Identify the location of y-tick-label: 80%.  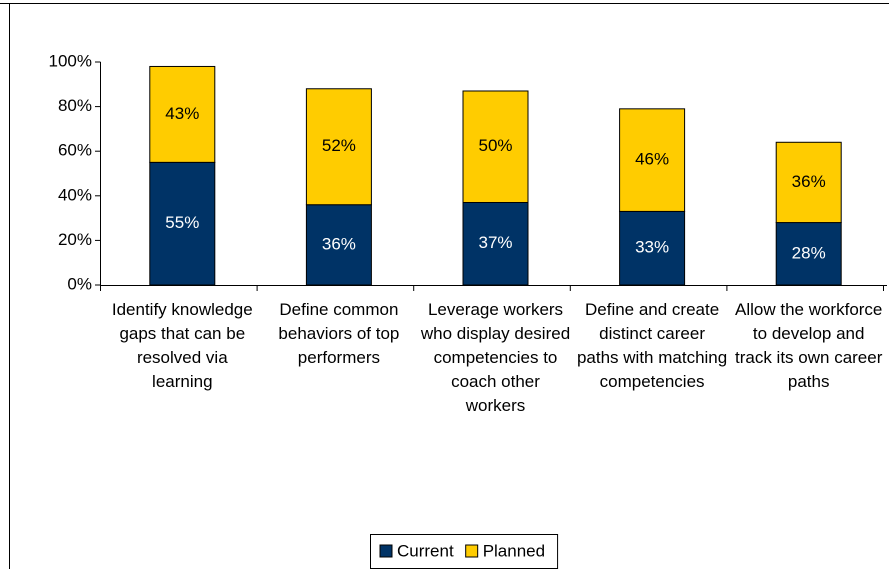
(75, 105).